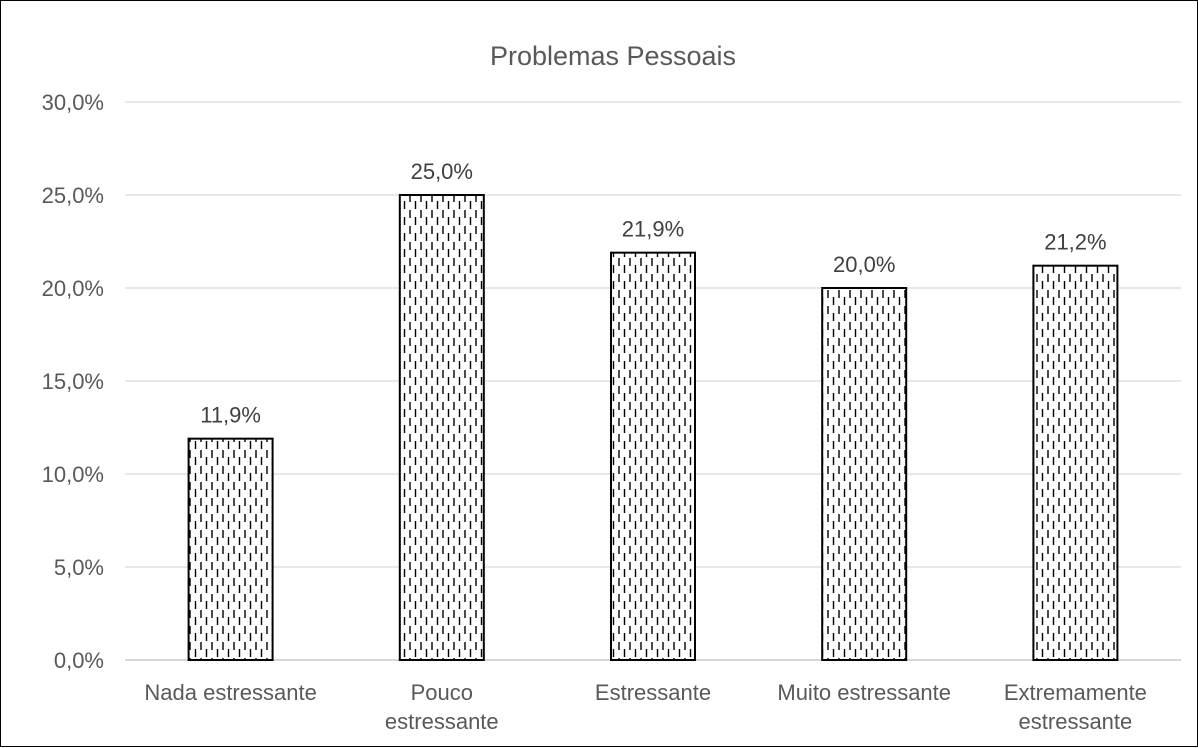 This screenshot has height=748, width=1198. What do you see at coordinates (1075, 707) in the screenshot?
I see `x-tick-label: Extremamente estressante` at bounding box center [1075, 707].